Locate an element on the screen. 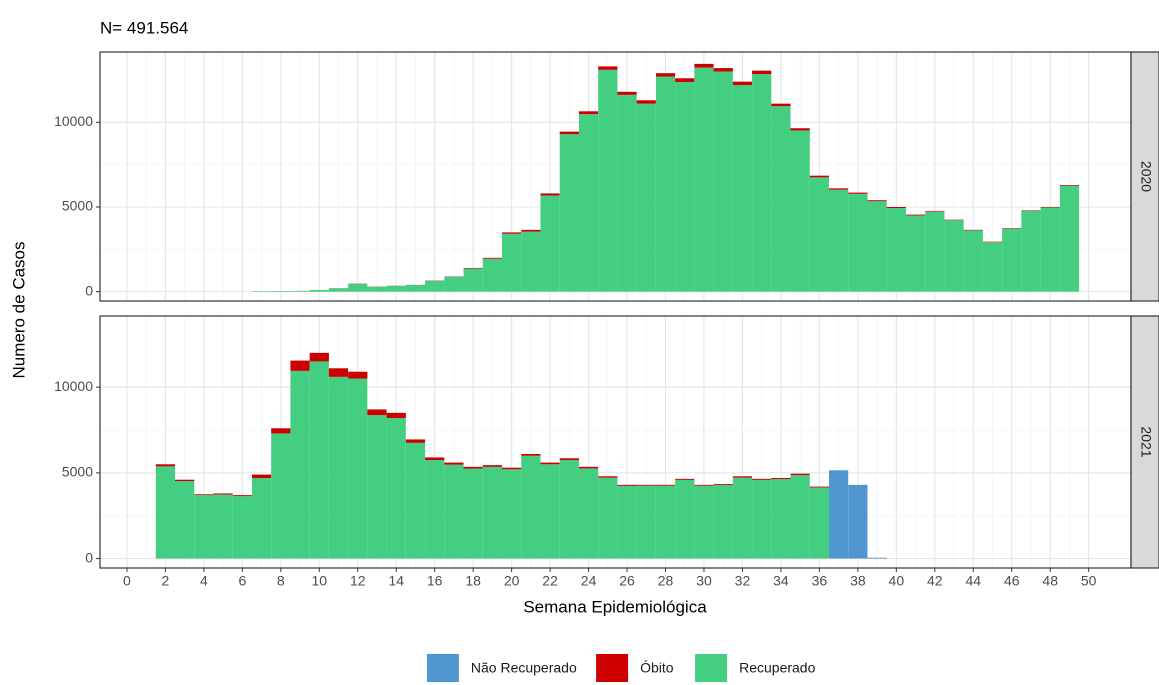 The image size is (1159, 685). x-tick-label: 50 is located at coordinates (1089, 581).